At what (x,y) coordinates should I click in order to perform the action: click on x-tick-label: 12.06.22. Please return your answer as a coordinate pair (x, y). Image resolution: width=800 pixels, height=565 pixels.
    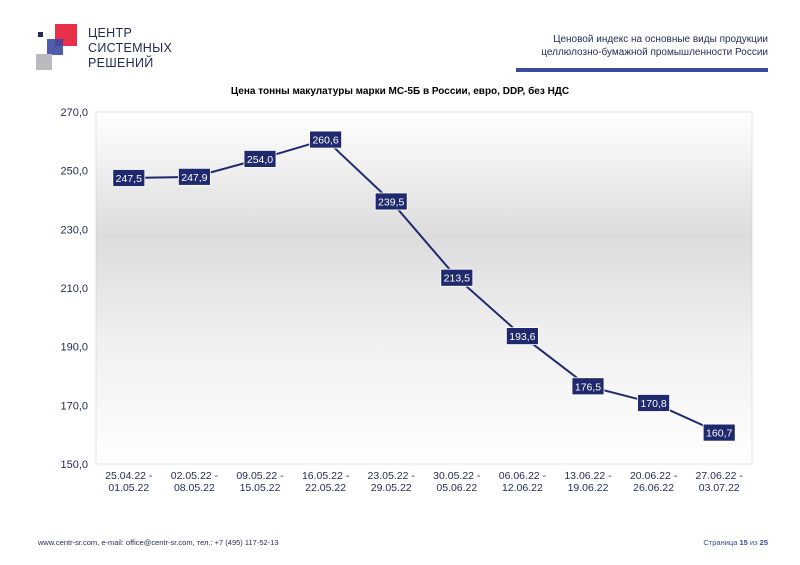
    Looking at the image, I should click on (522, 488).